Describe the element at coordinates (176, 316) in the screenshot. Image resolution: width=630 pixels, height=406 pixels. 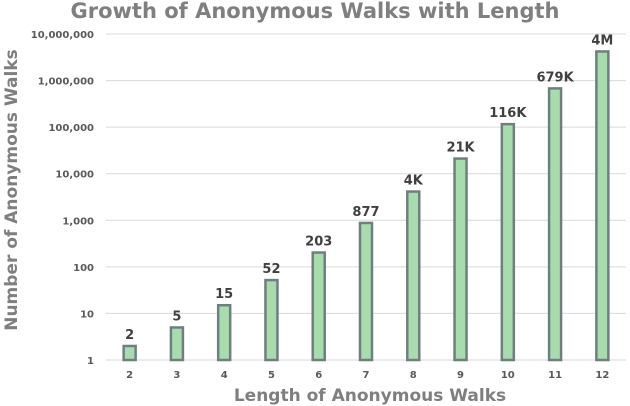
I see `data-label: 5` at that location.